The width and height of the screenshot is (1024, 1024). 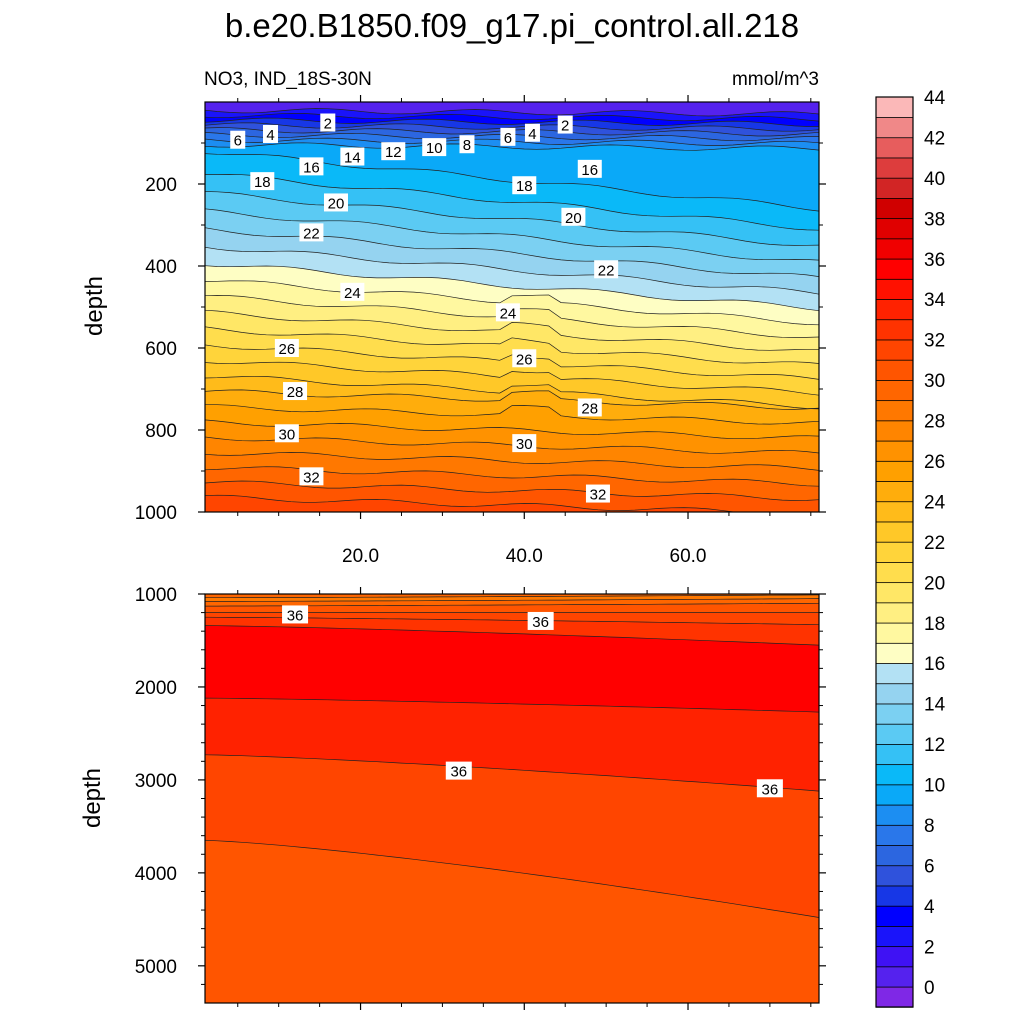 What do you see at coordinates (156, 513) in the screenshot?
I see `upper-y-tick-label: 1000` at bounding box center [156, 513].